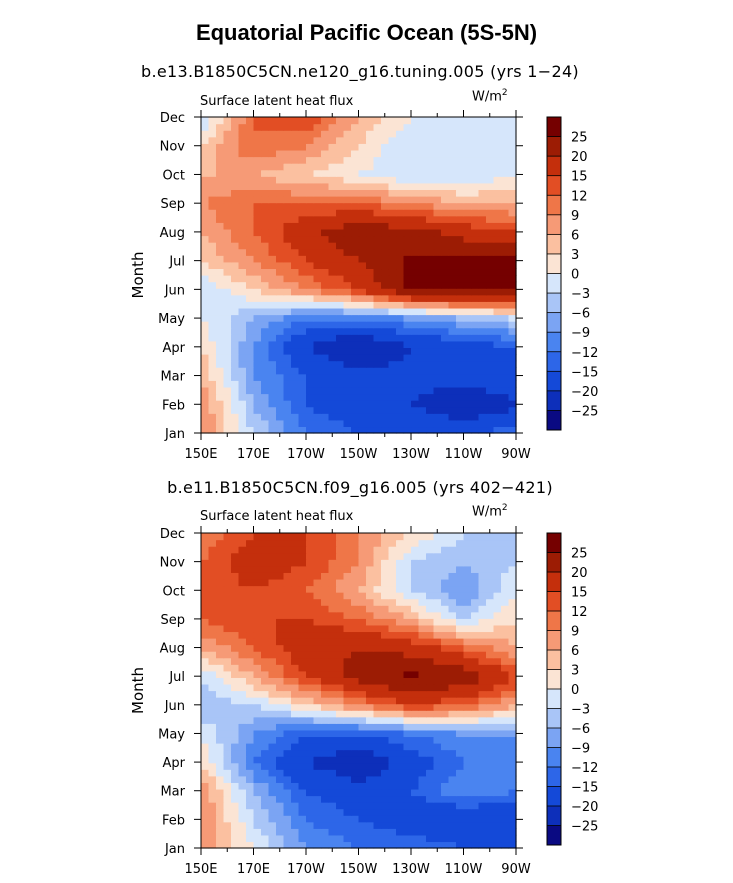 This screenshot has height=883, width=733. What do you see at coordinates (173, 563) in the screenshot?
I see `y-tick-label: Nov` at bounding box center [173, 563].